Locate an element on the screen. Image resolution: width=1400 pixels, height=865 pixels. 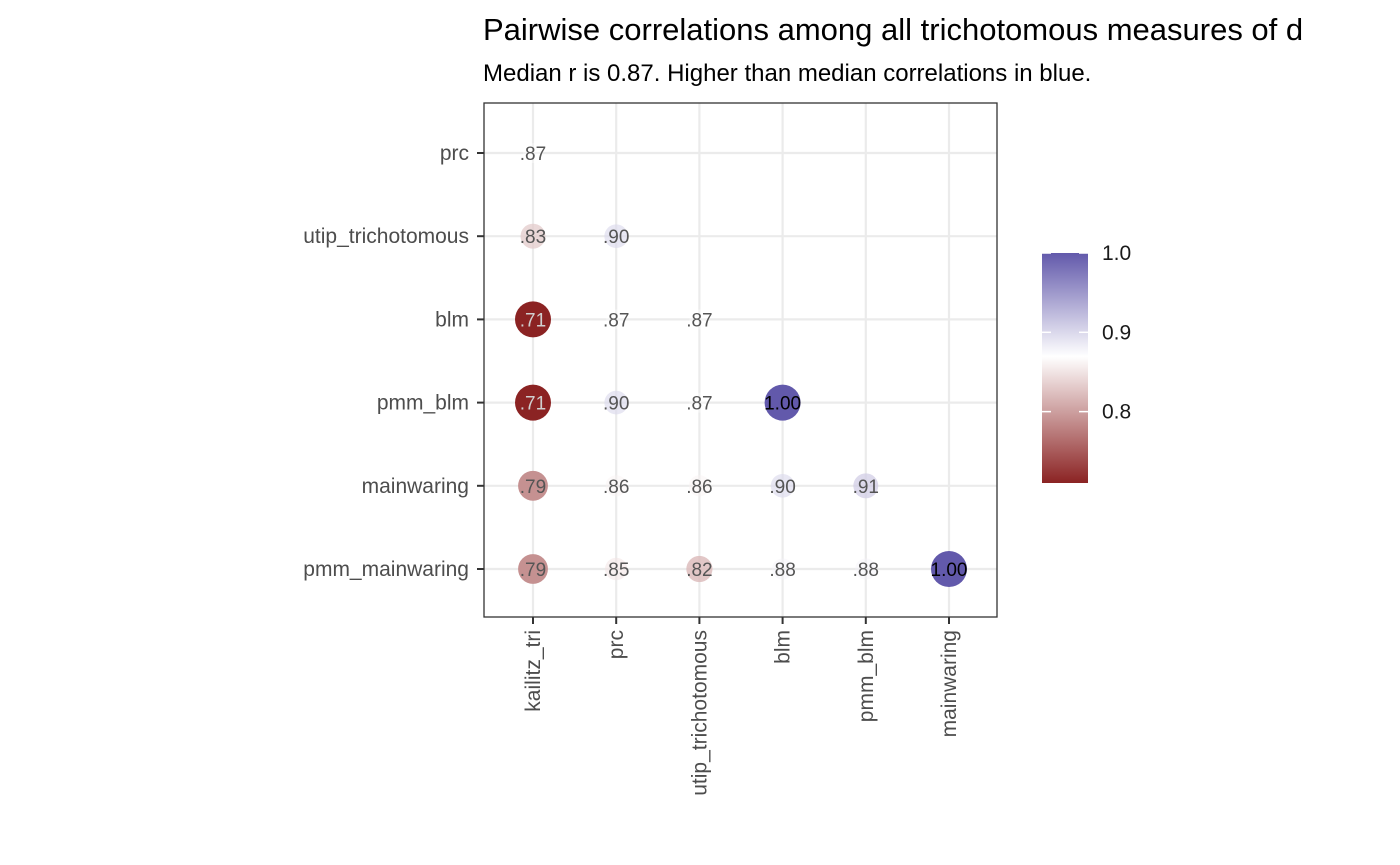
correlation-value-label: .83 is located at coordinates (533, 237).